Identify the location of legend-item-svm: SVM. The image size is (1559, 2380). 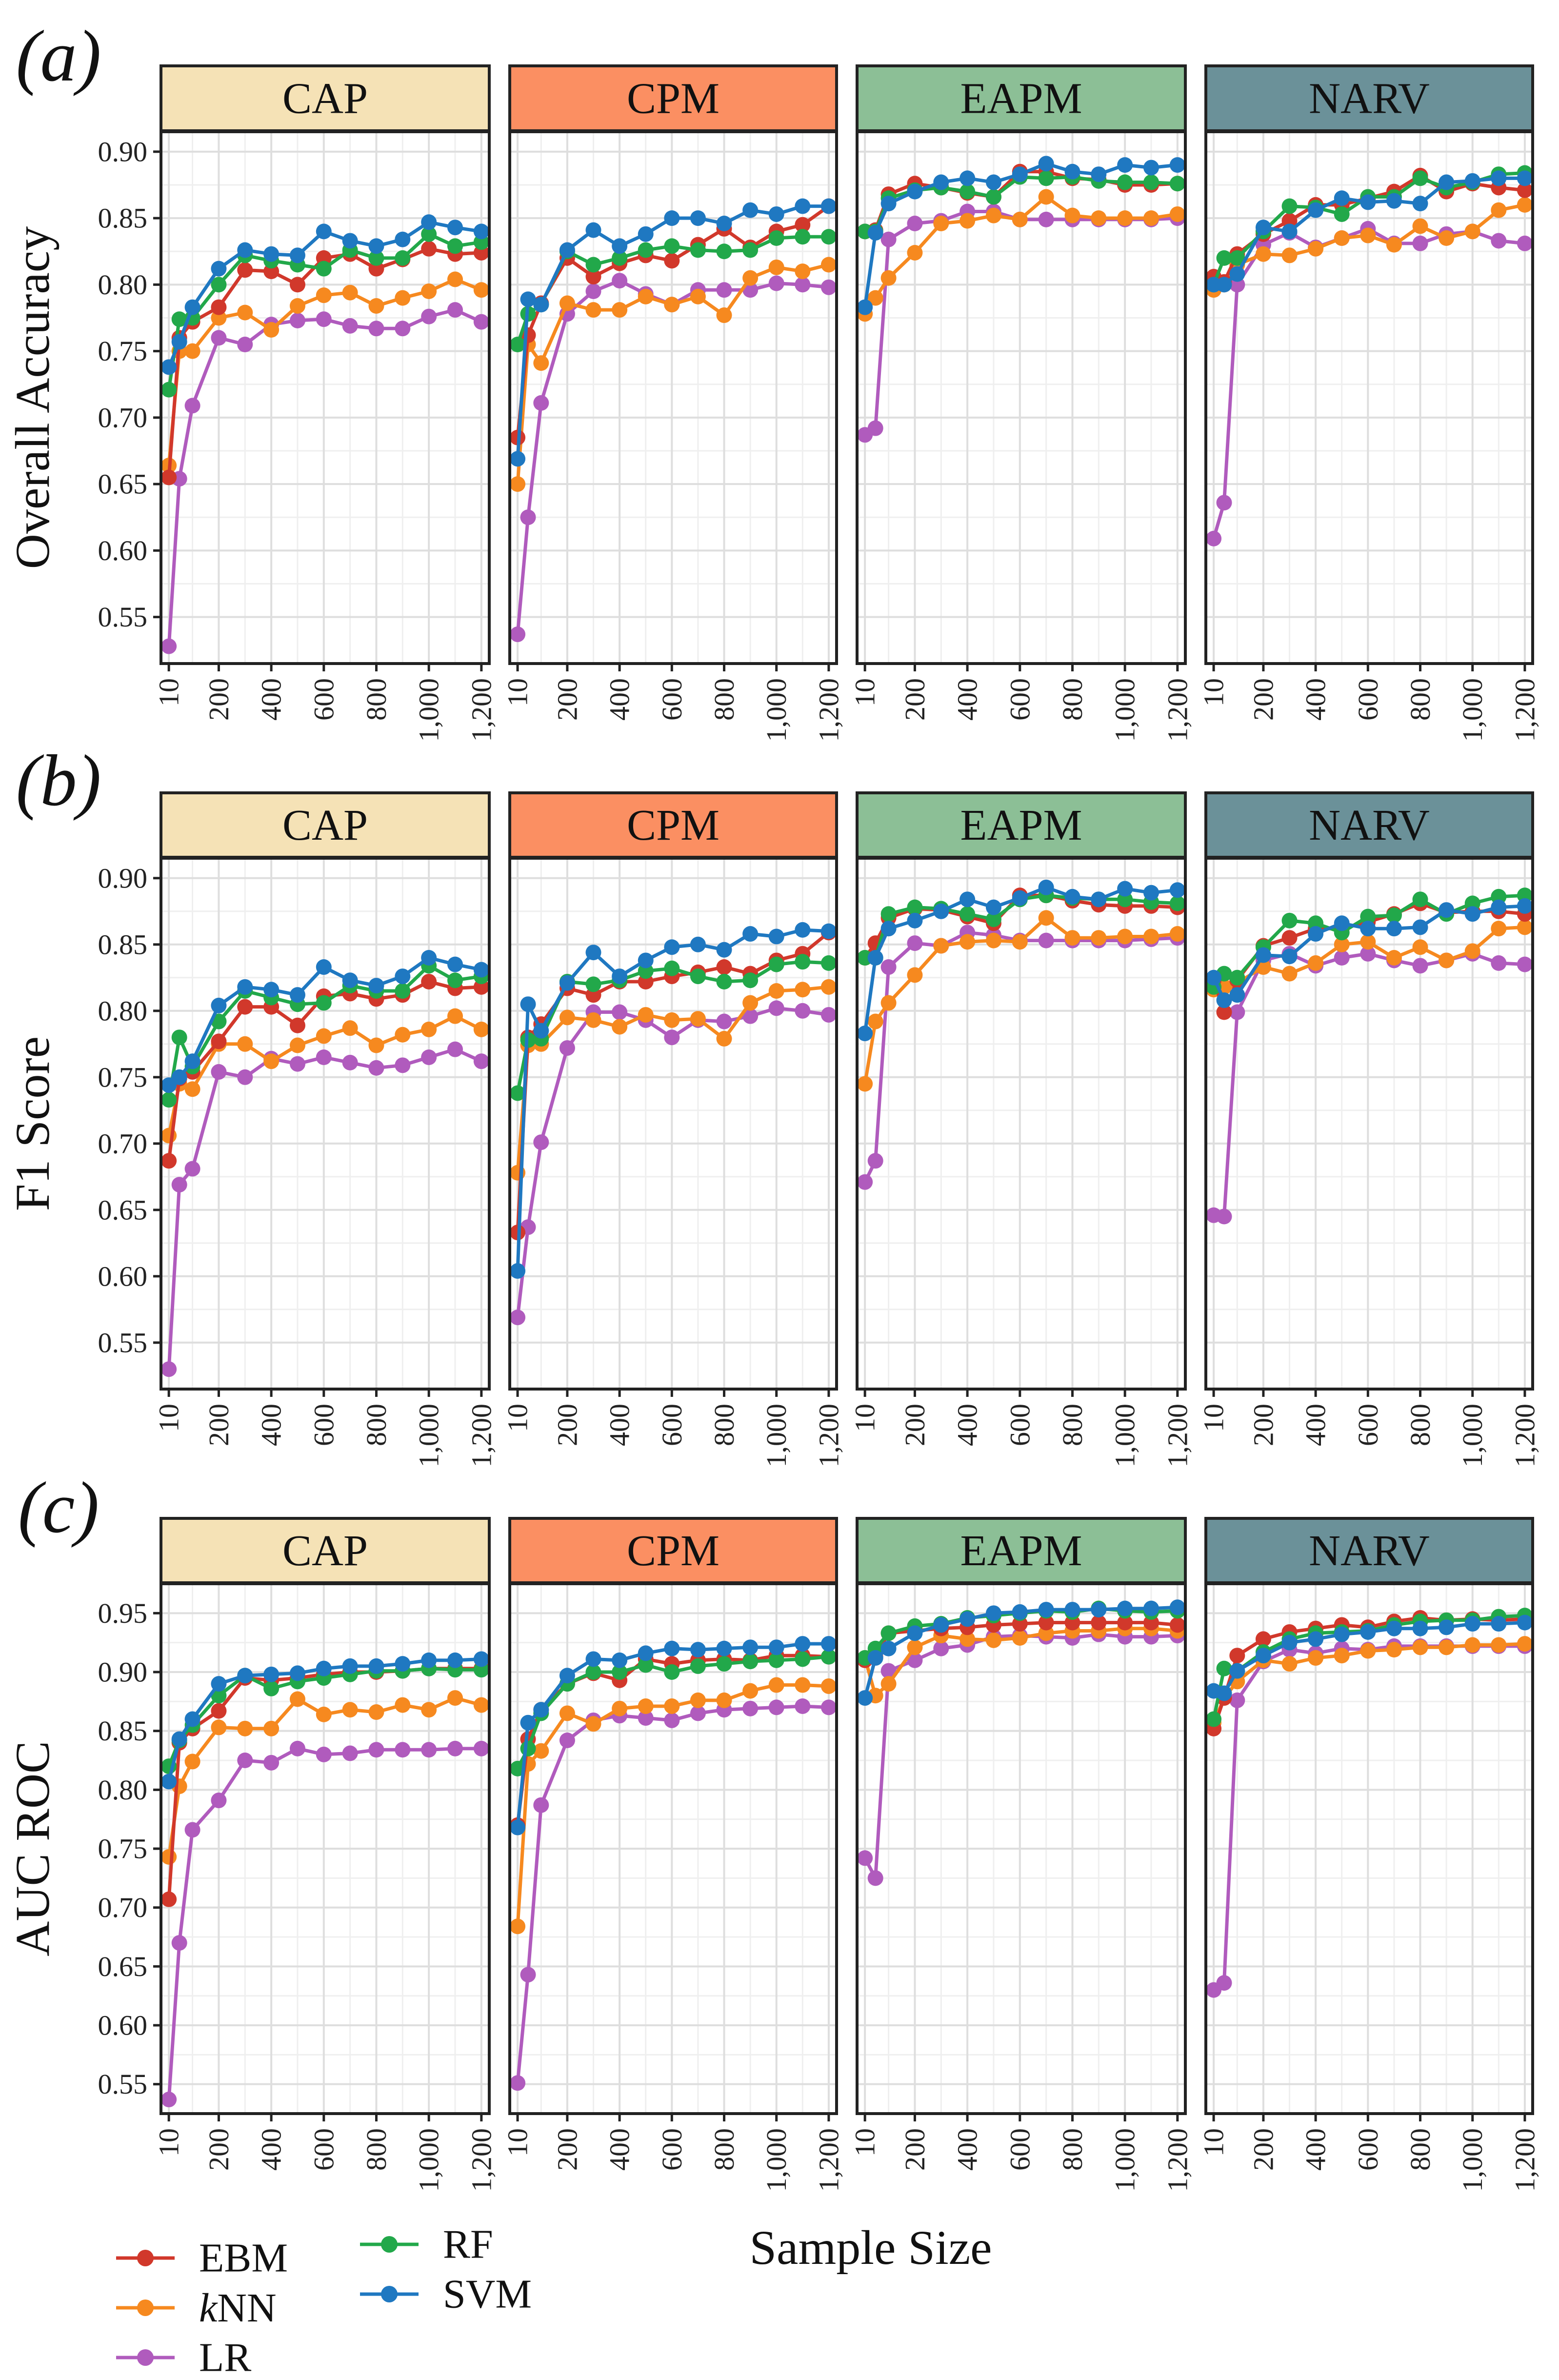
(446, 2294).